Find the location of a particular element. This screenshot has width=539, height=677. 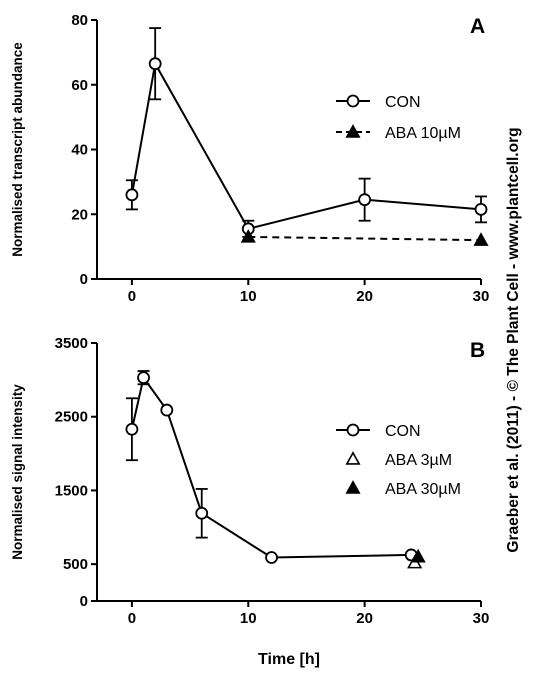

panel-a-label: A is located at coordinates (477, 26).